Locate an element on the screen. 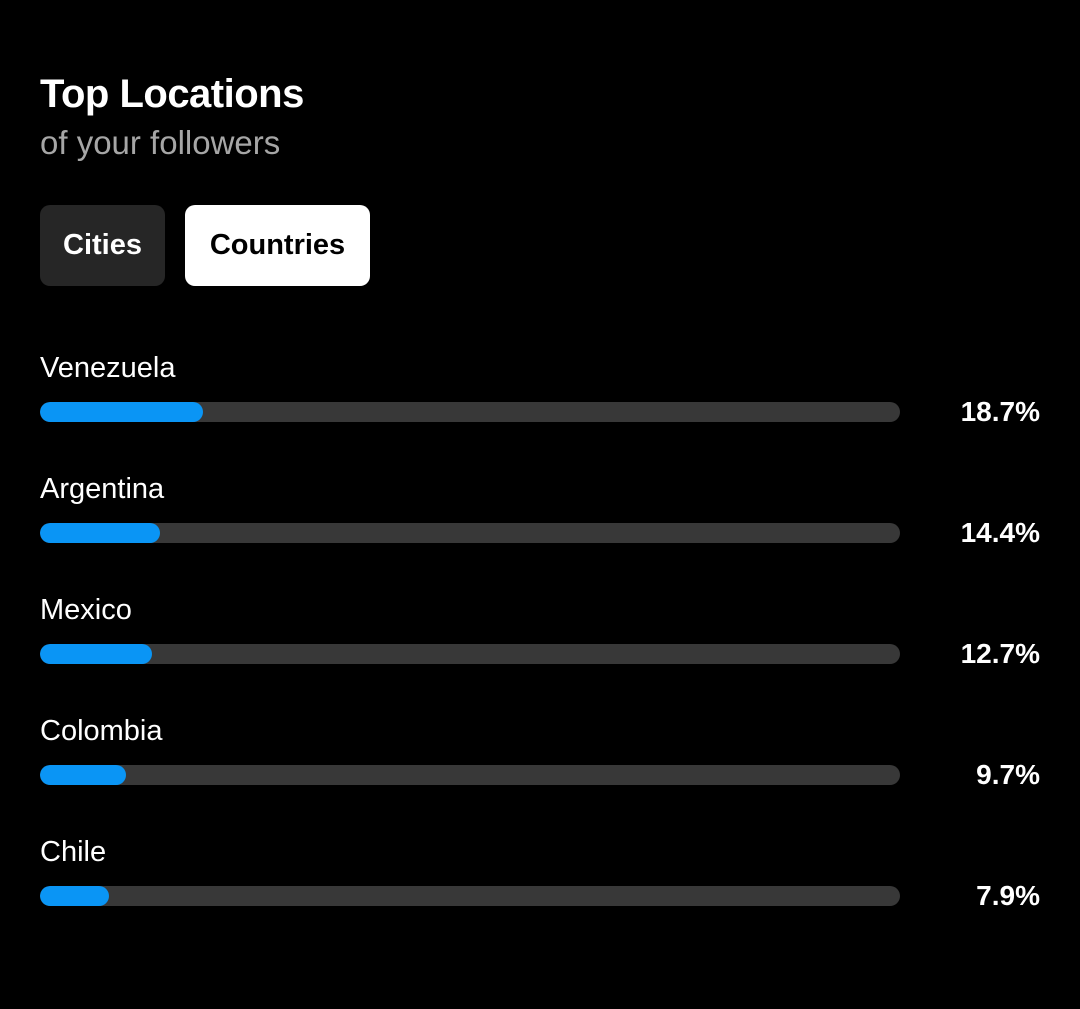 This screenshot has width=1080, height=1009. tab-cities: Cities is located at coordinates (102, 245).